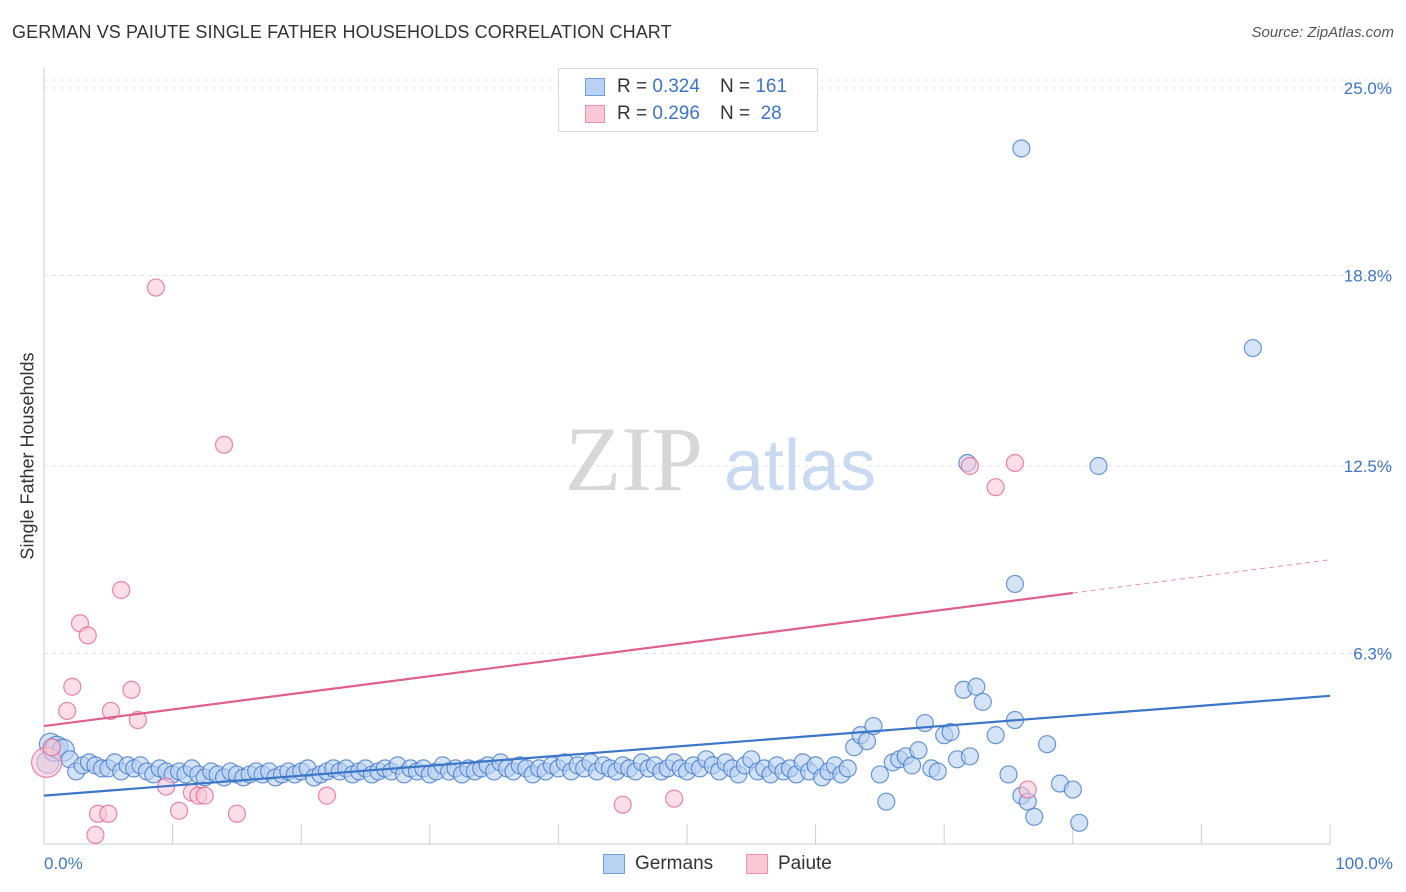  I want to click on y-tick-label: 12.5%, so click(1368, 466).